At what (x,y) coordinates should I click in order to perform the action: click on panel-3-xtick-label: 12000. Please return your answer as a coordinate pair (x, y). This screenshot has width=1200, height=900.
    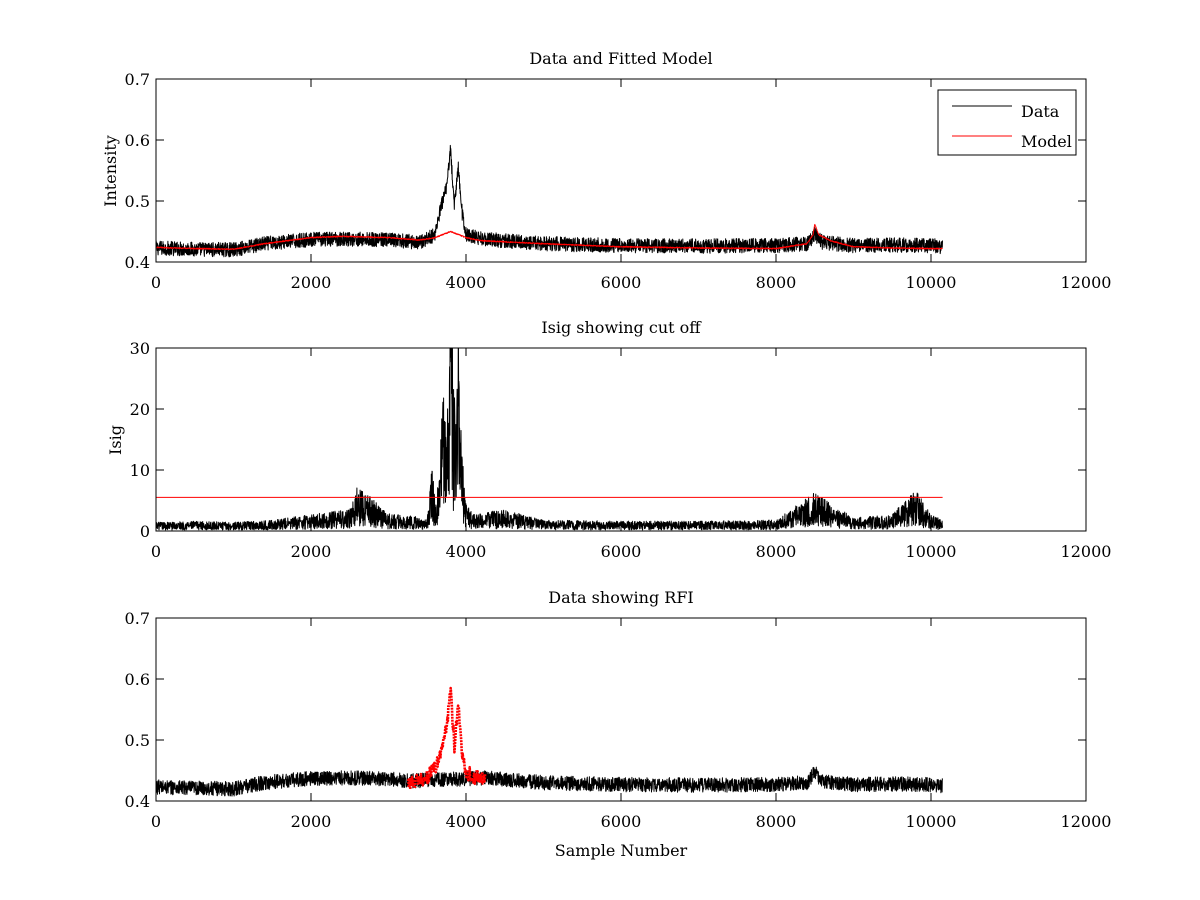
    Looking at the image, I should click on (1086, 821).